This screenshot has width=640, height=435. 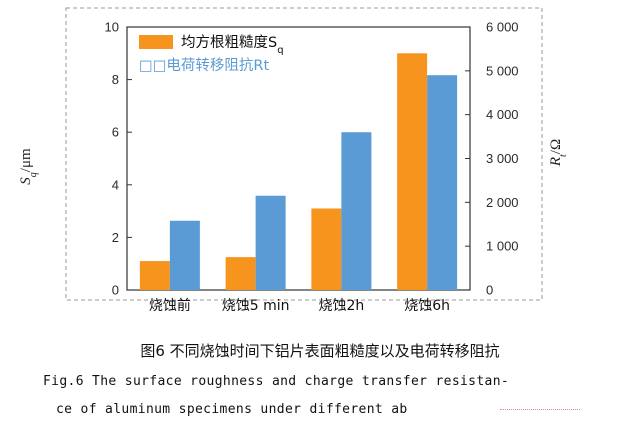 What do you see at coordinates (115, 184) in the screenshot?
I see `left-axis-tick-label: 4` at bounding box center [115, 184].